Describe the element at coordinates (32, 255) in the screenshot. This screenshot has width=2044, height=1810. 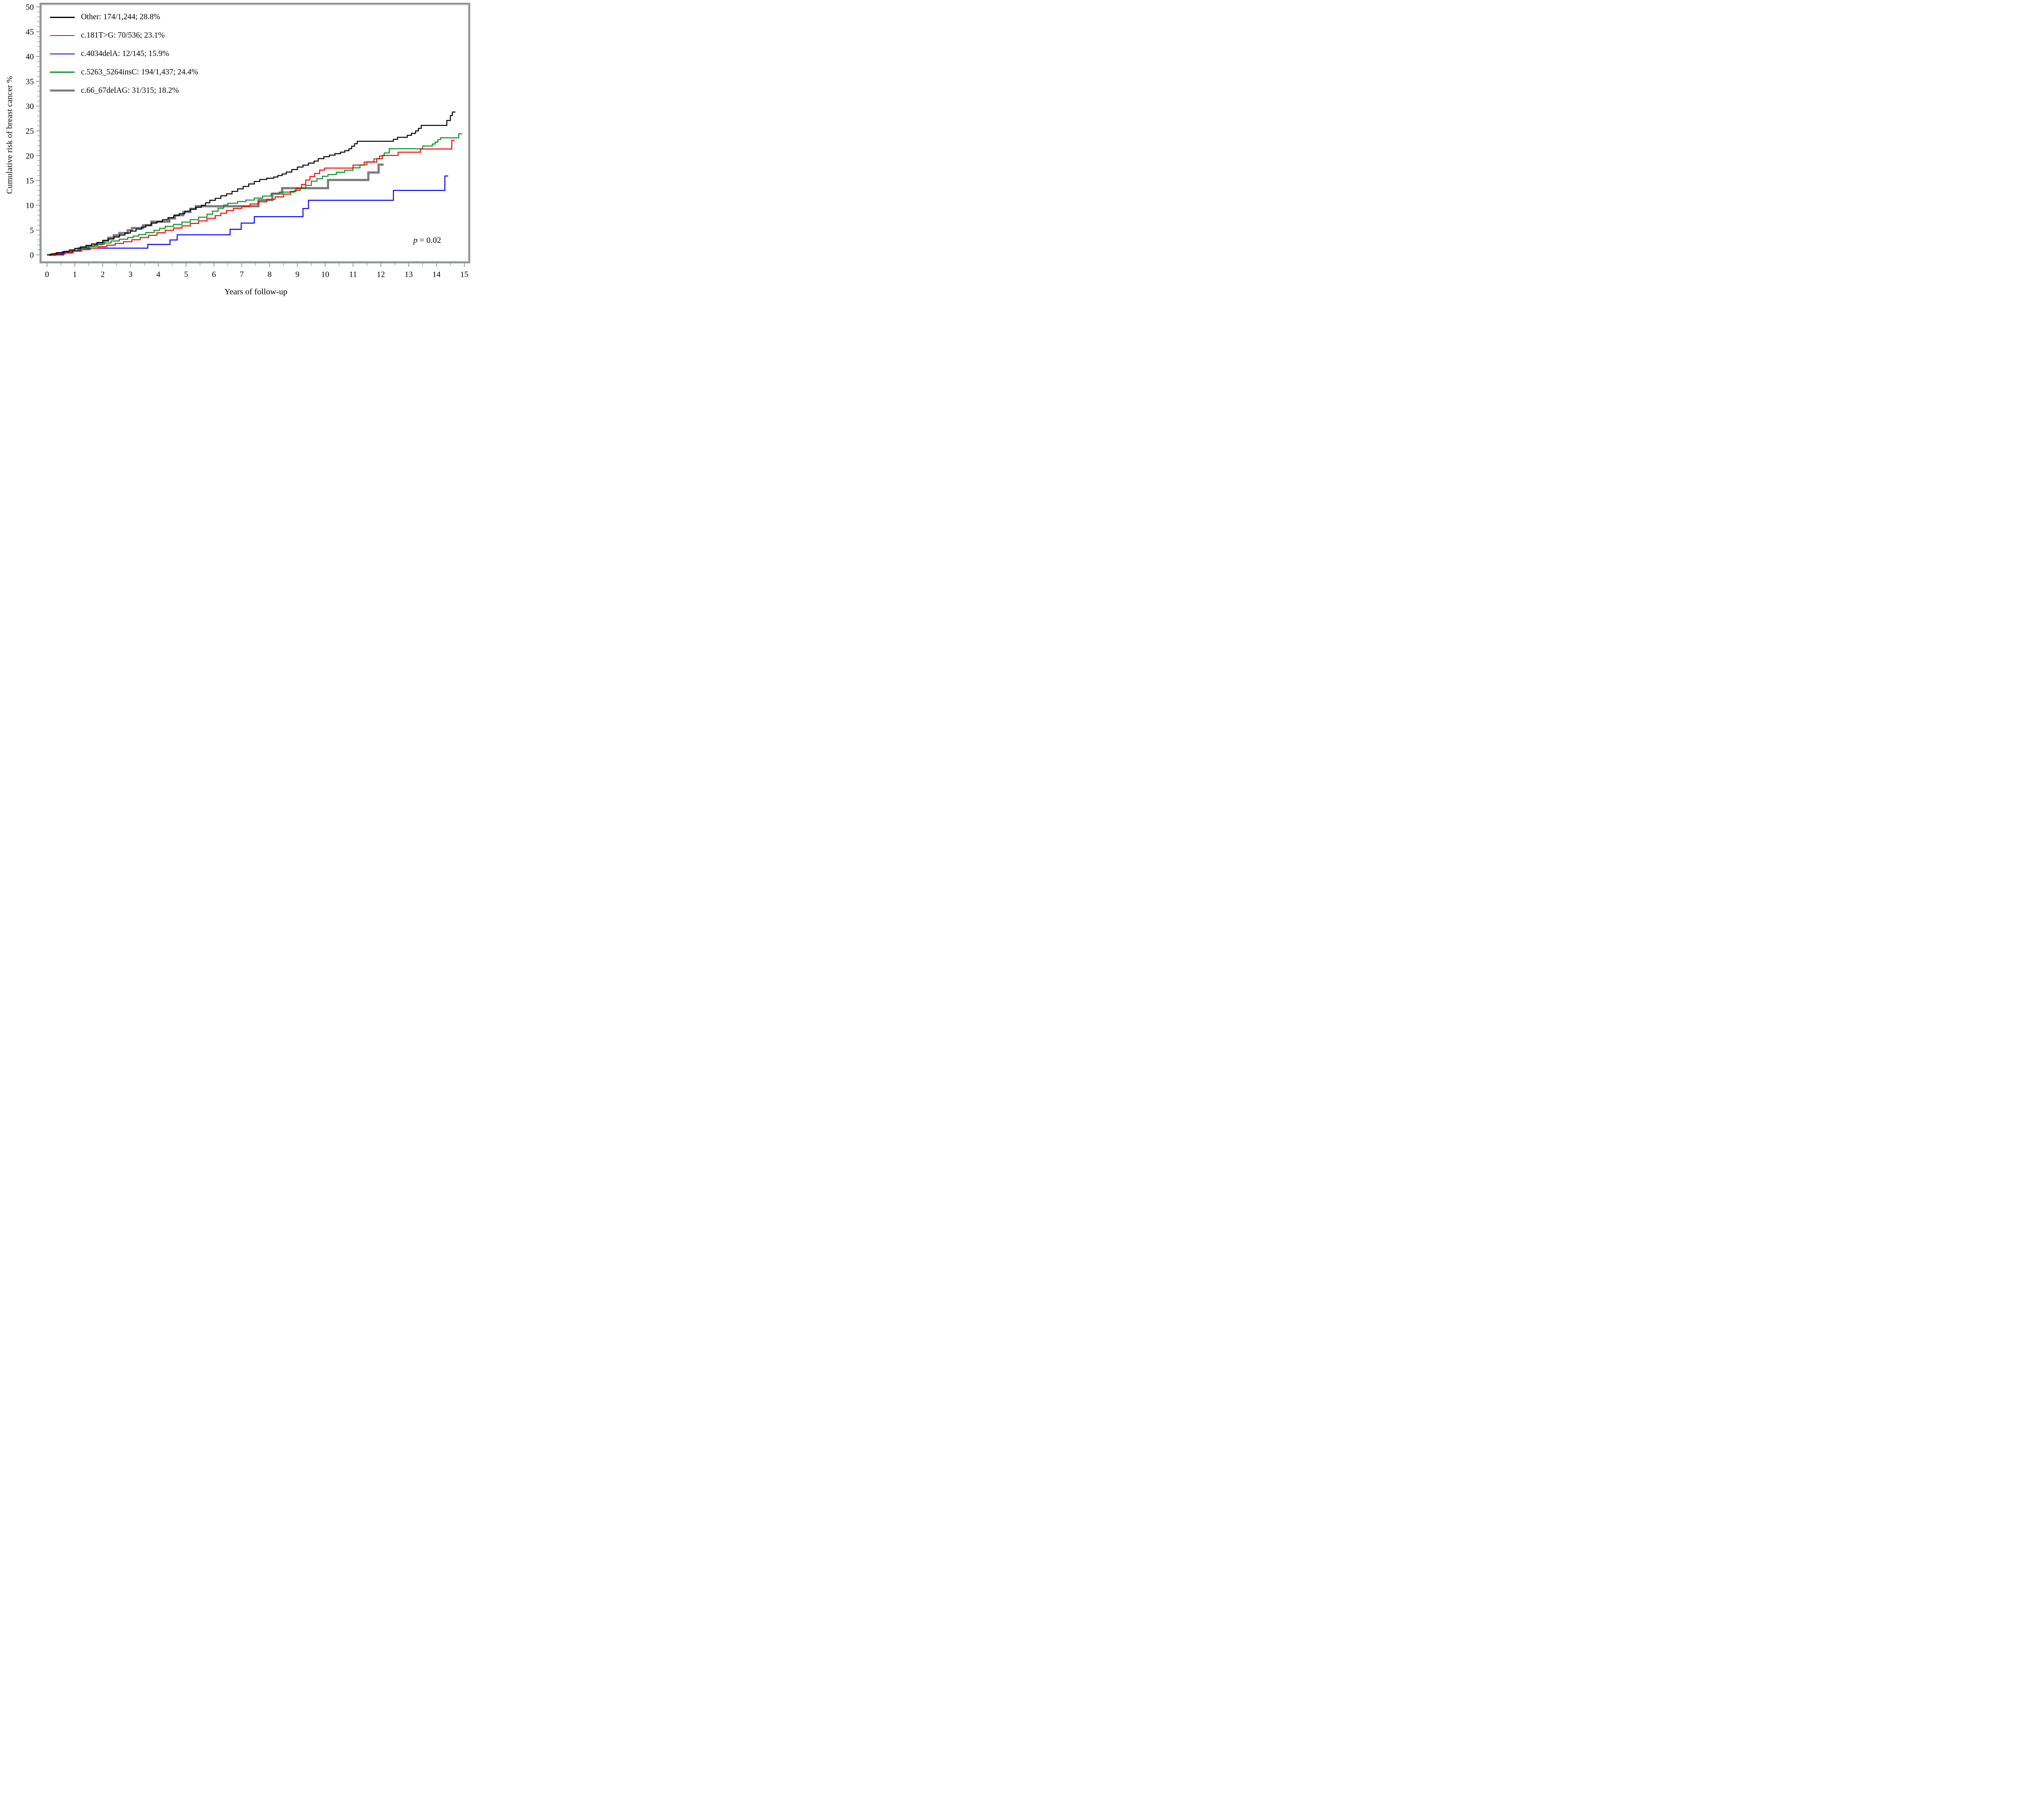
I see `y-tick-label: 0` at that location.